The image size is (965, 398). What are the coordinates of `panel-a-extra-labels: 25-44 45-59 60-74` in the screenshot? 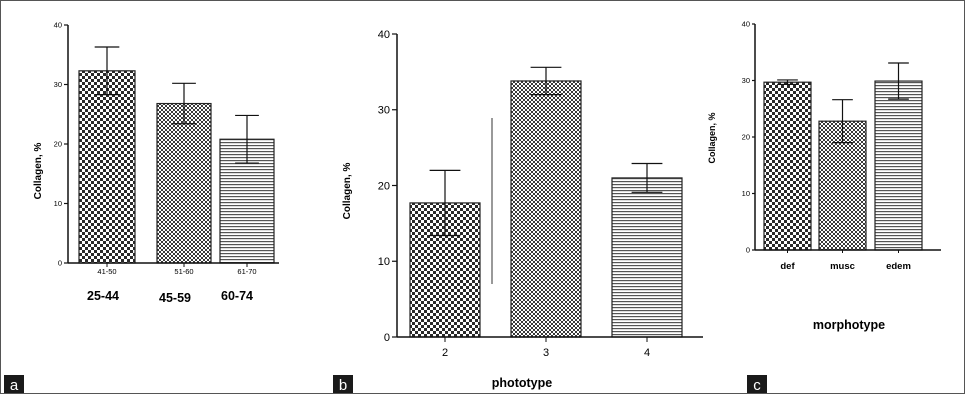 It's located at (170, 297).